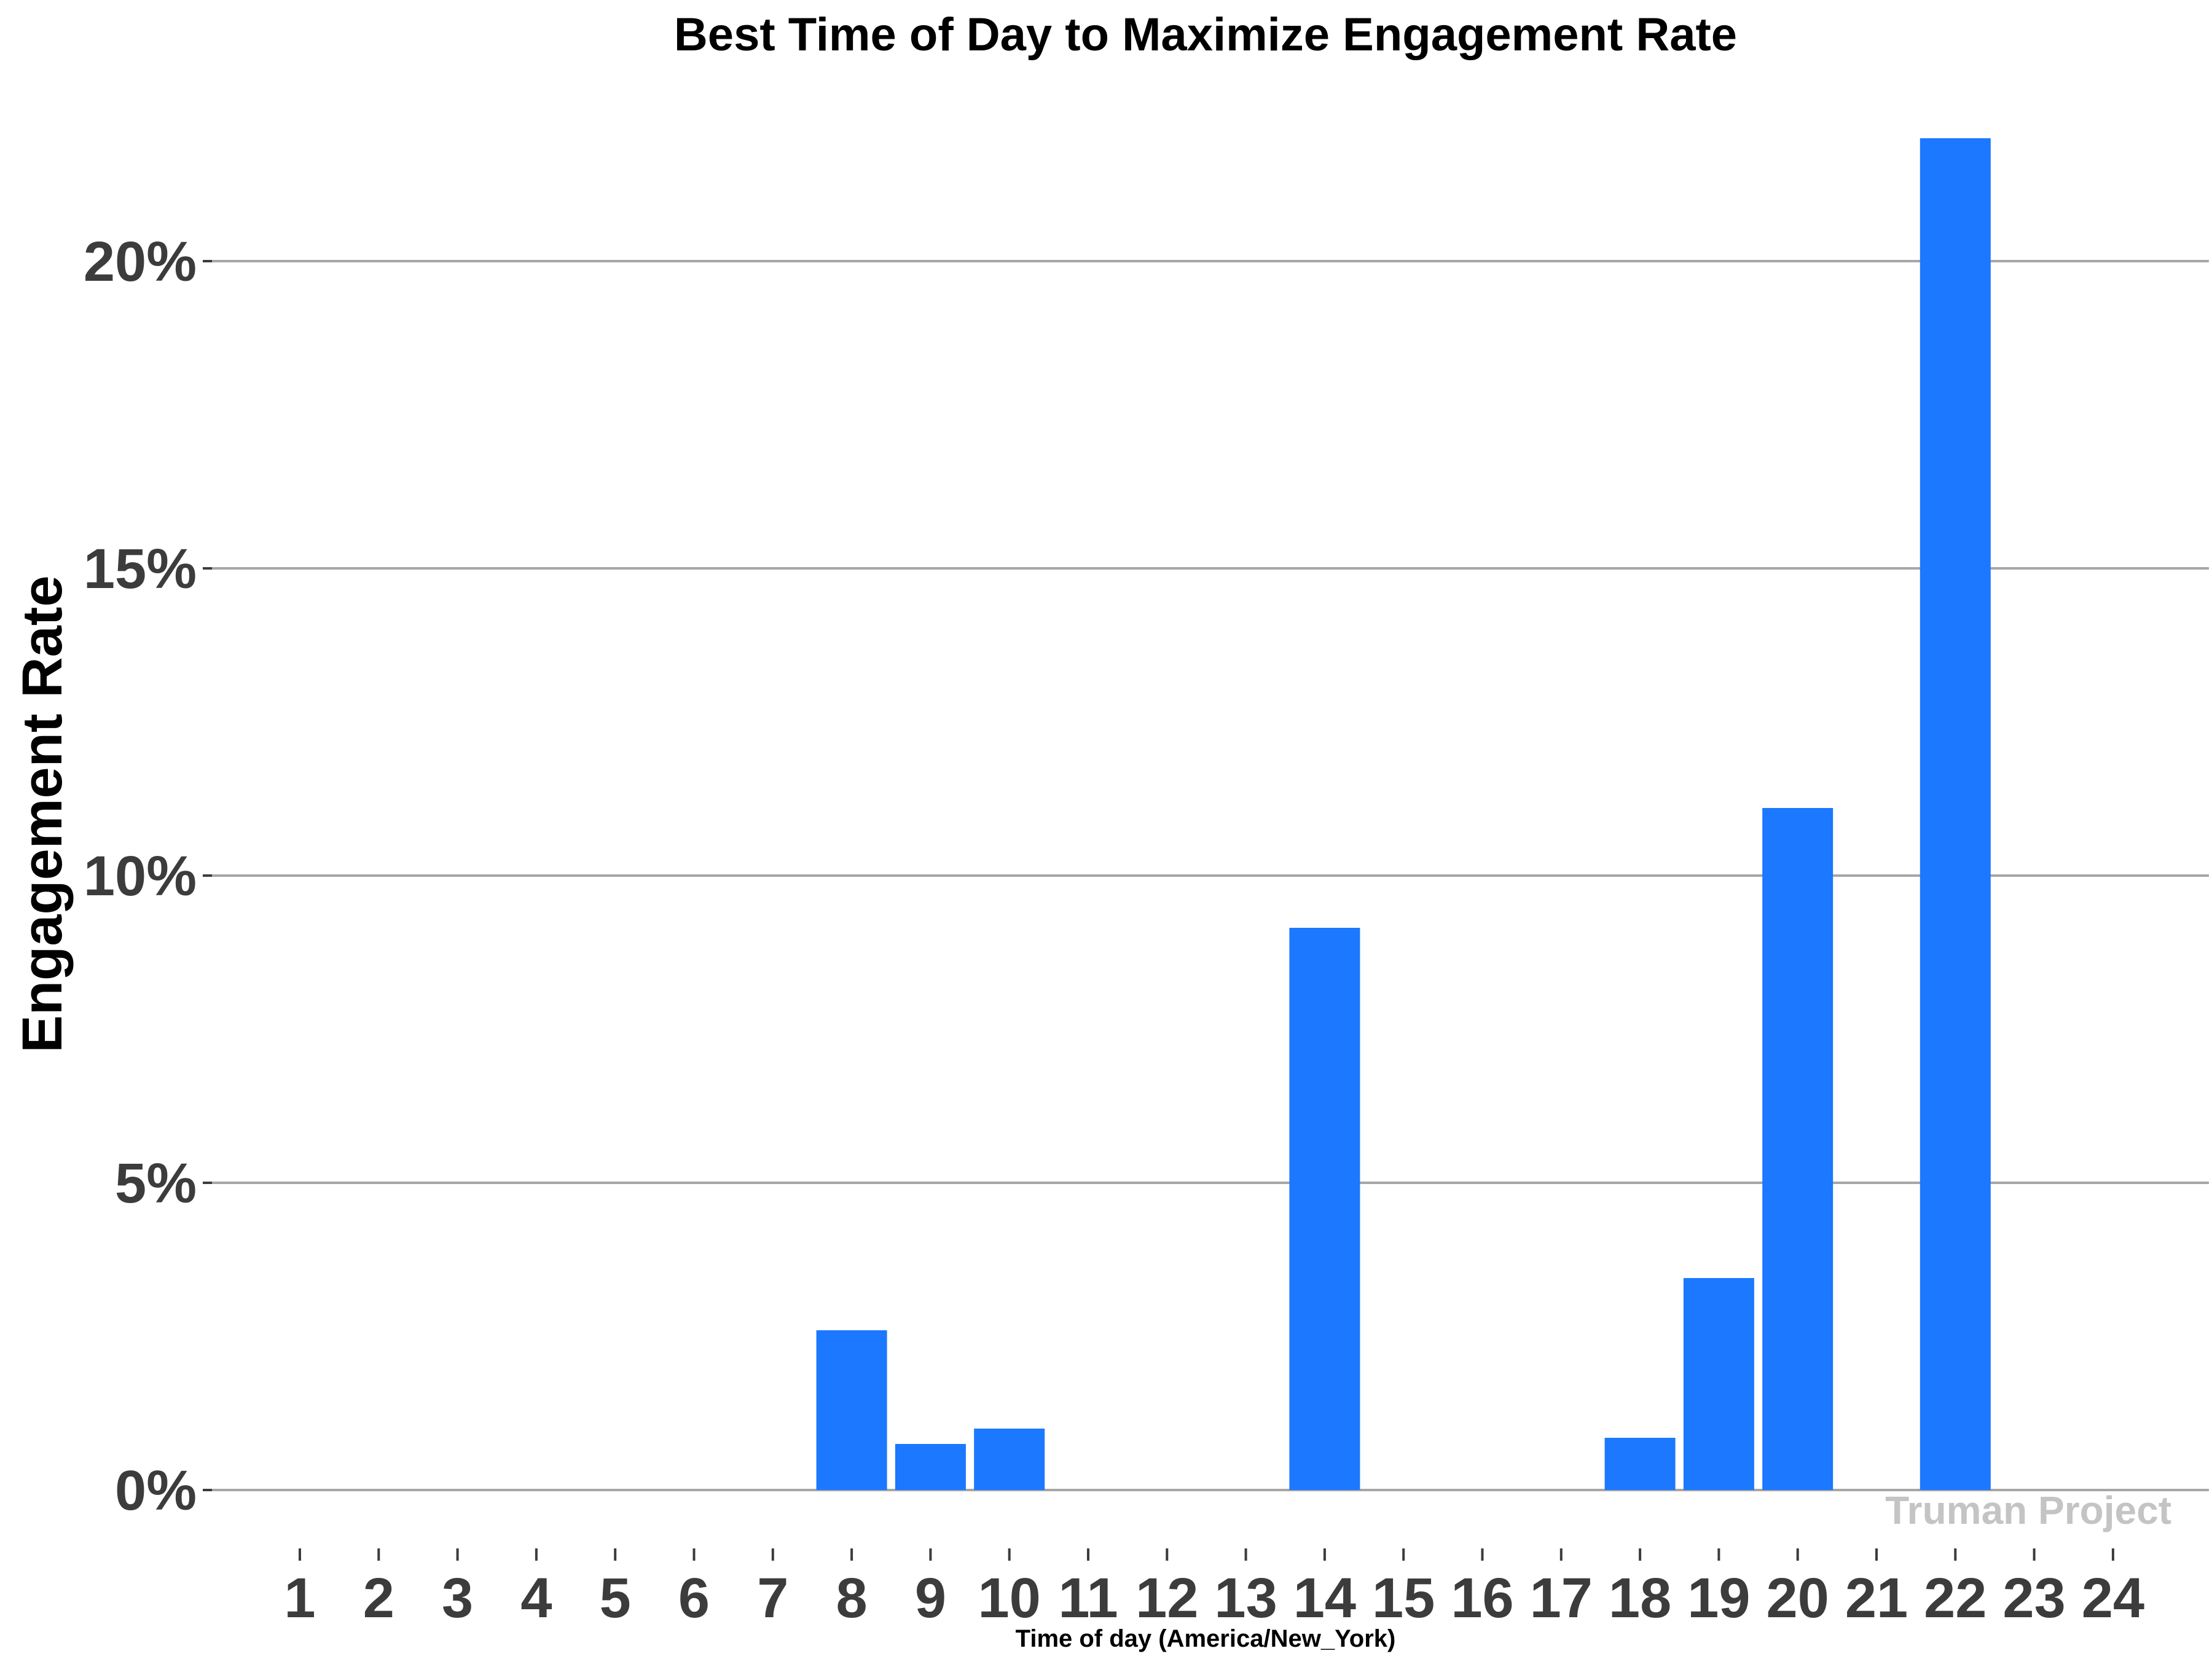  What do you see at coordinates (457, 1598) in the screenshot?
I see `x-tick-label: 3` at bounding box center [457, 1598].